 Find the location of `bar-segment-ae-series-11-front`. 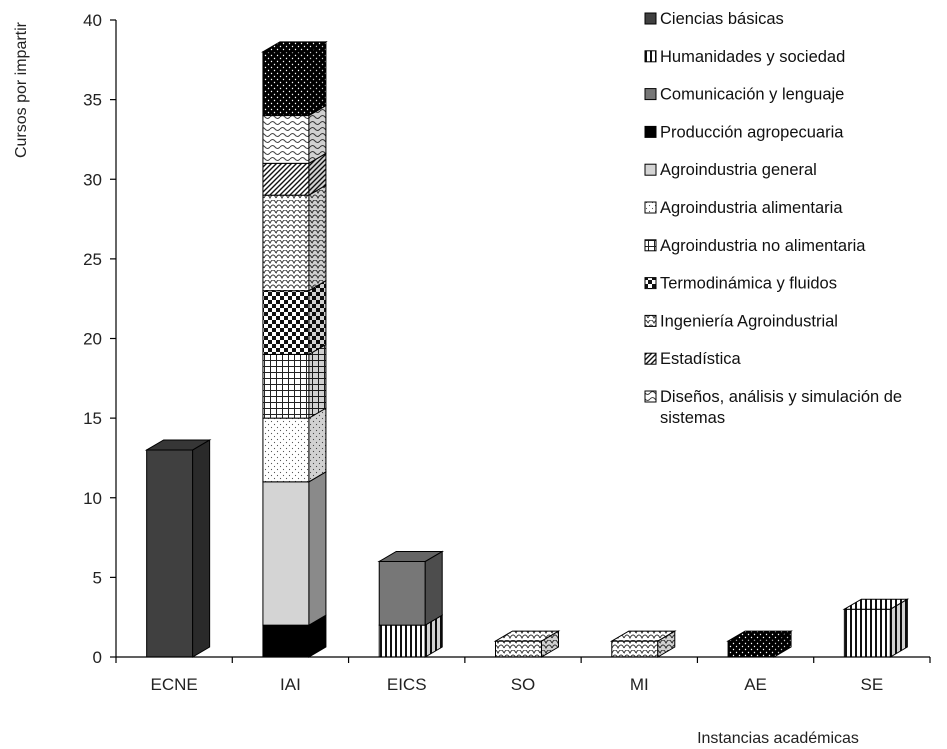

bar-segment-ae-series-11-front is located at coordinates (751, 649).